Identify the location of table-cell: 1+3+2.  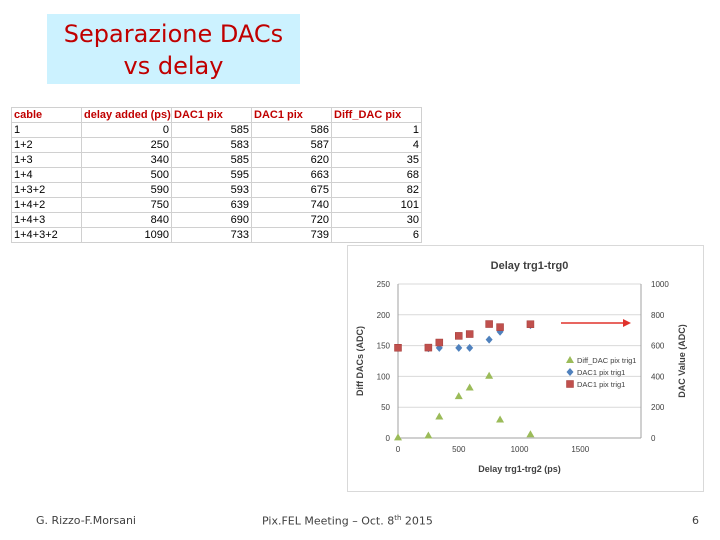
(46, 190).